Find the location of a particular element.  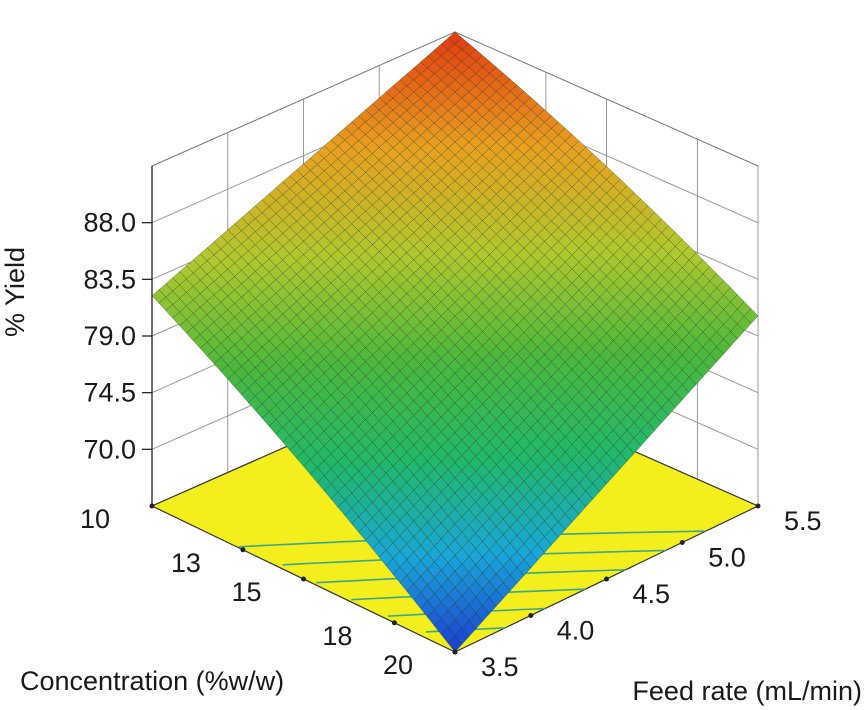

y-tick-label: 4.0 is located at coordinates (576, 631).